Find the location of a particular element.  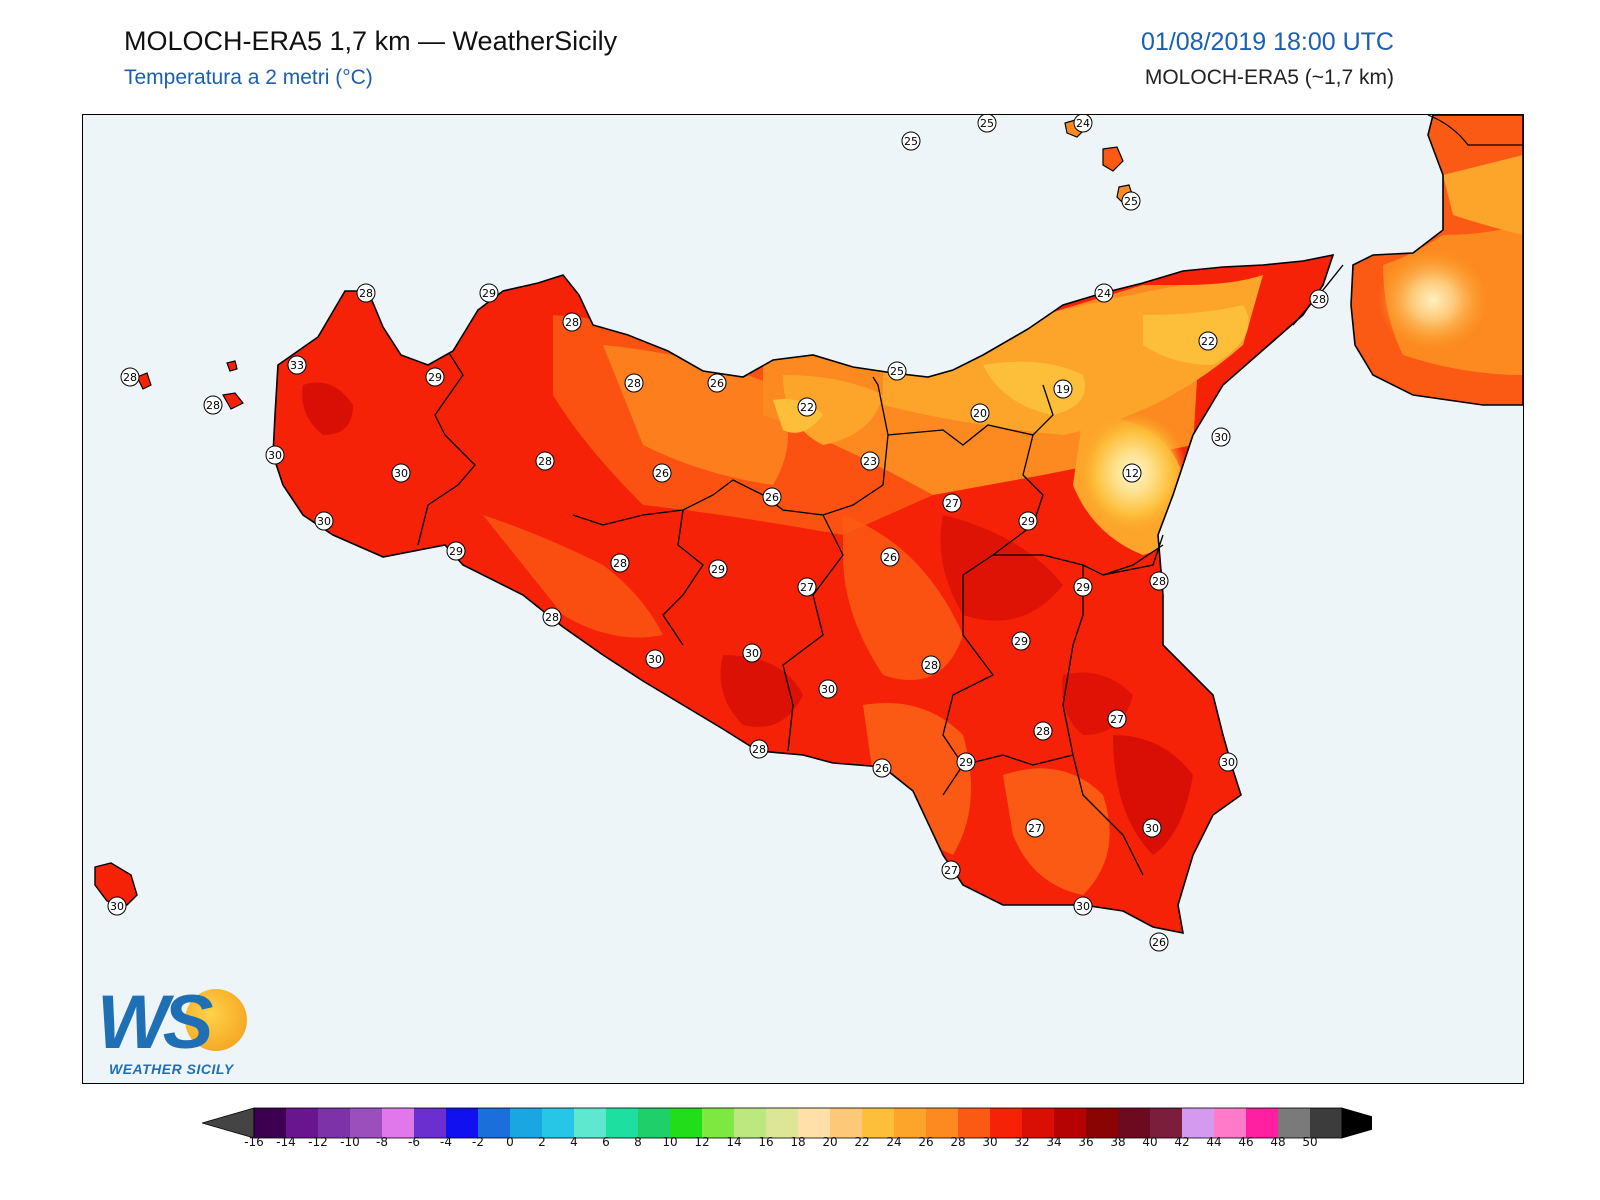

colorbar-tick-label: 2 is located at coordinates (542, 1142).